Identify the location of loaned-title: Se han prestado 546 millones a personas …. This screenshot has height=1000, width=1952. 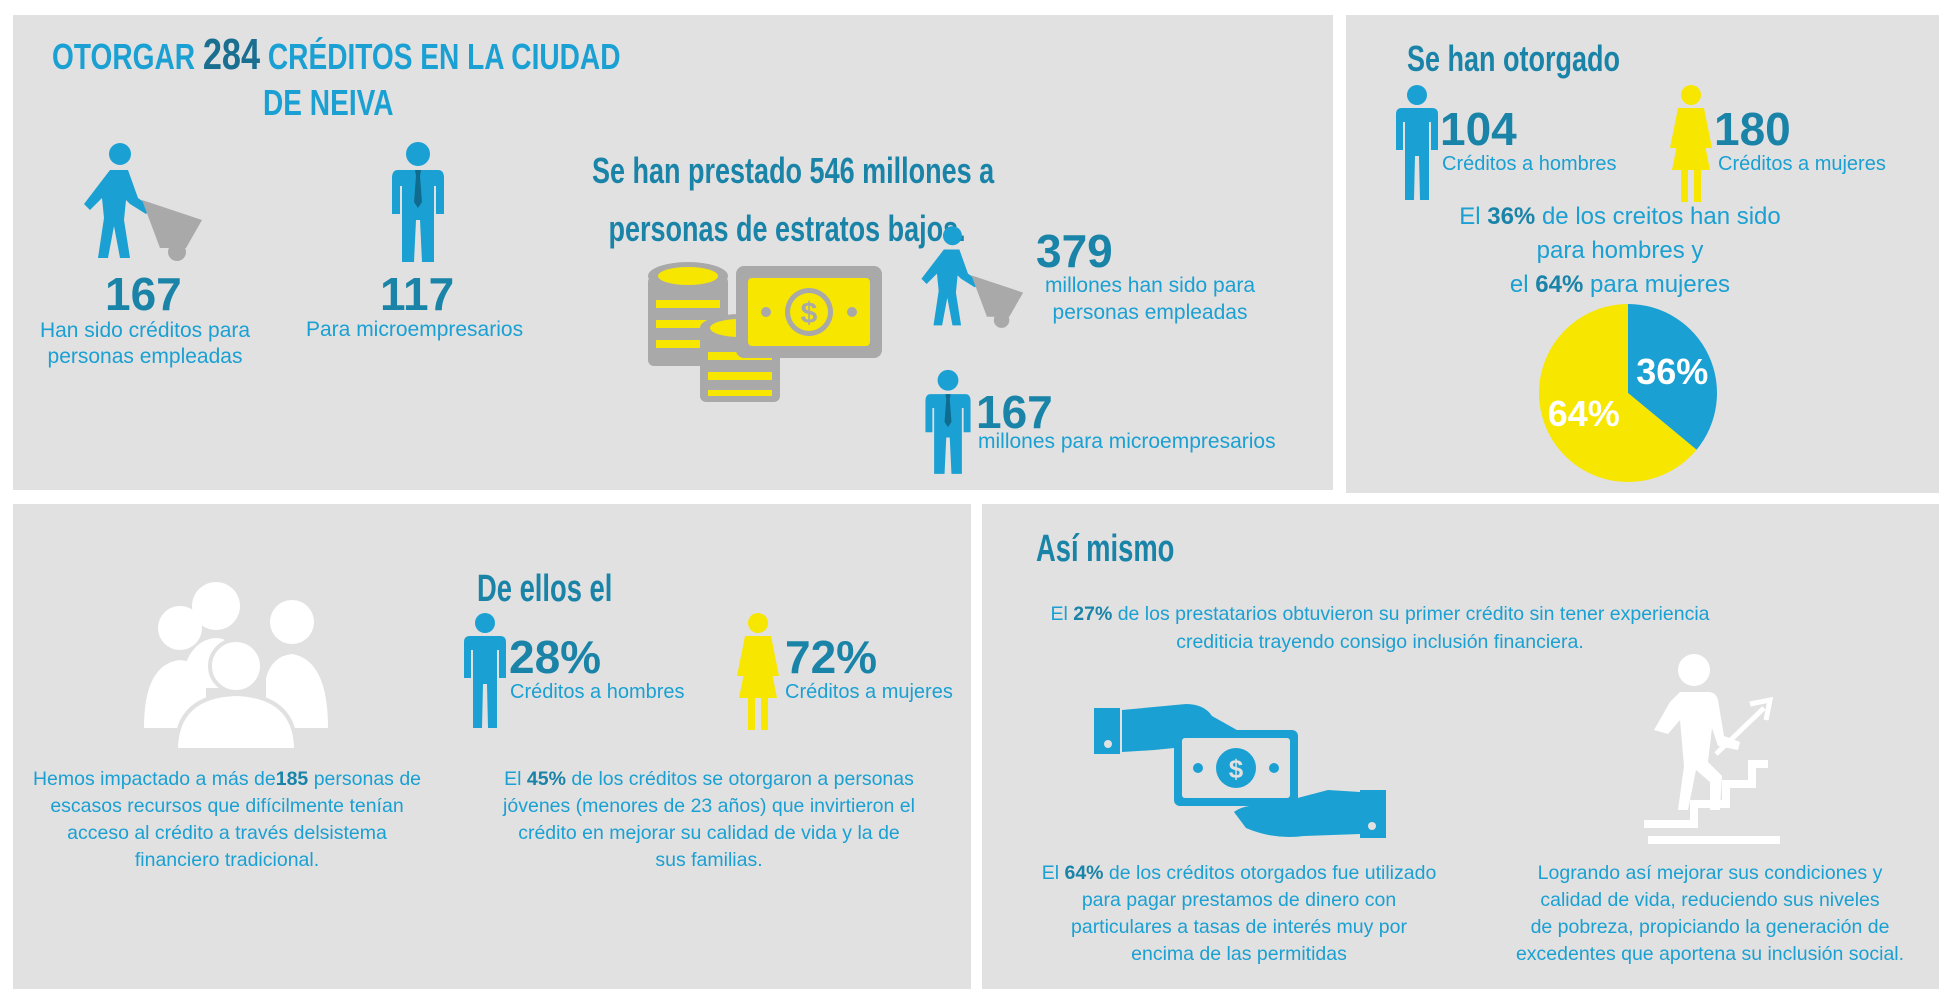
(793, 200).